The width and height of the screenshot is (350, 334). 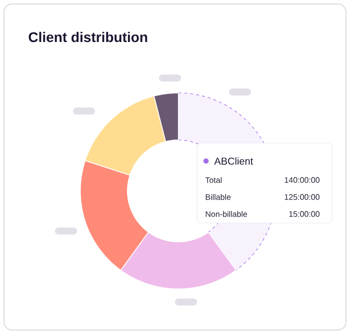 I want to click on text: 125:00:00, so click(x=302, y=197).